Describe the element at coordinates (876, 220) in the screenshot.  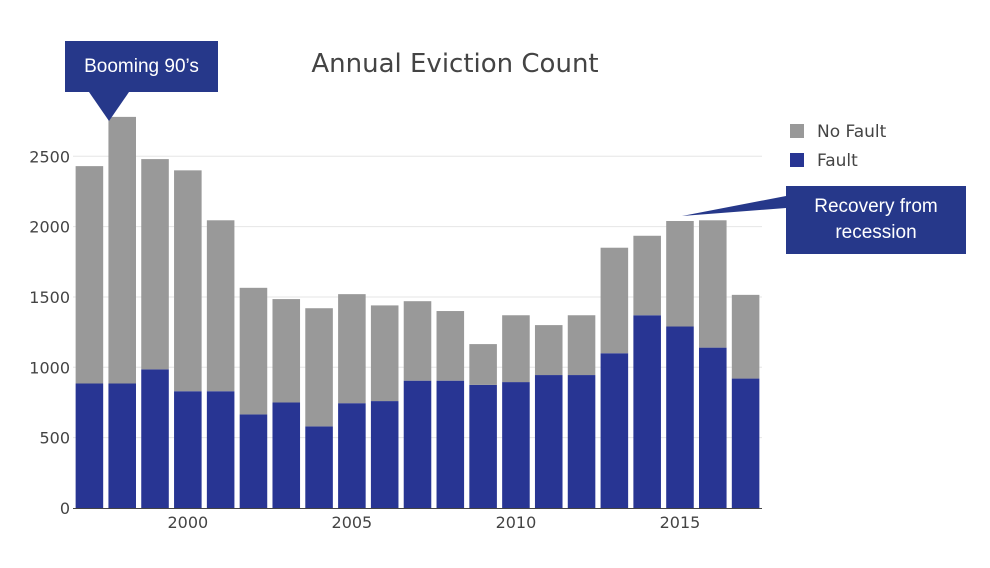
I see `recovery-callout: Recovery from recession` at that location.